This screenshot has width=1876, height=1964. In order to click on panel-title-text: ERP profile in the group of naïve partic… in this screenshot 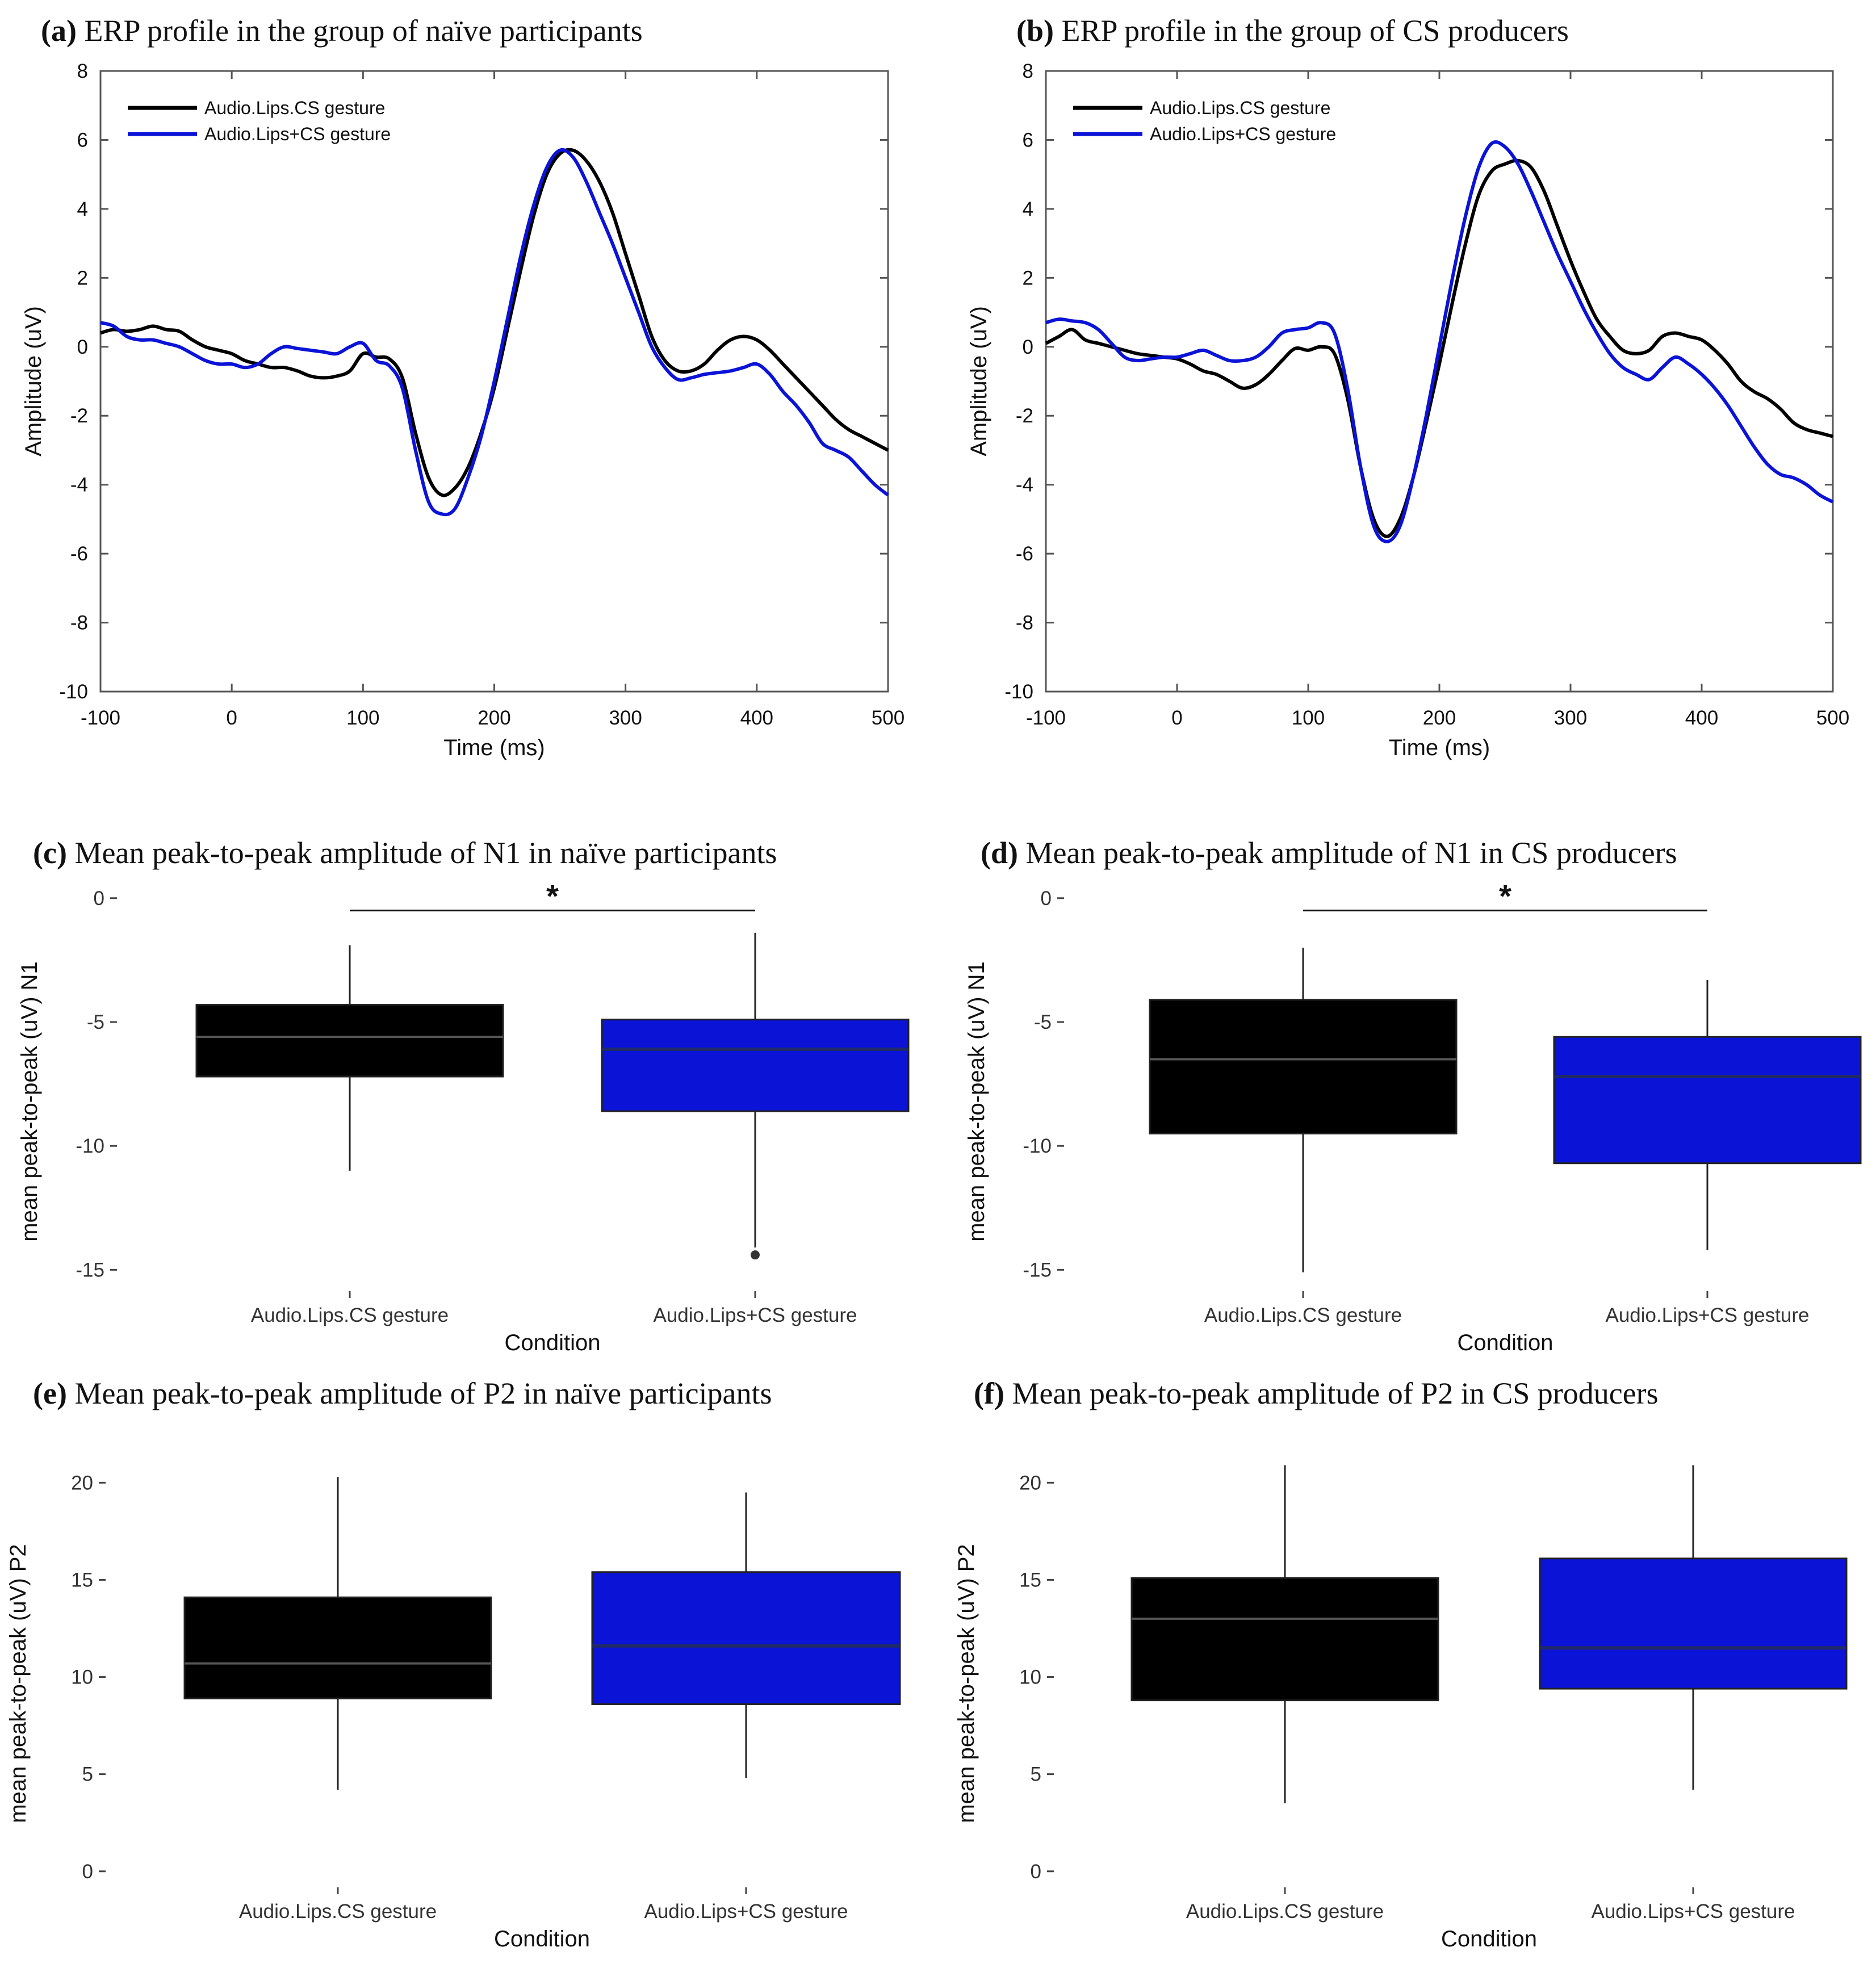, I will do `click(360, 31)`.